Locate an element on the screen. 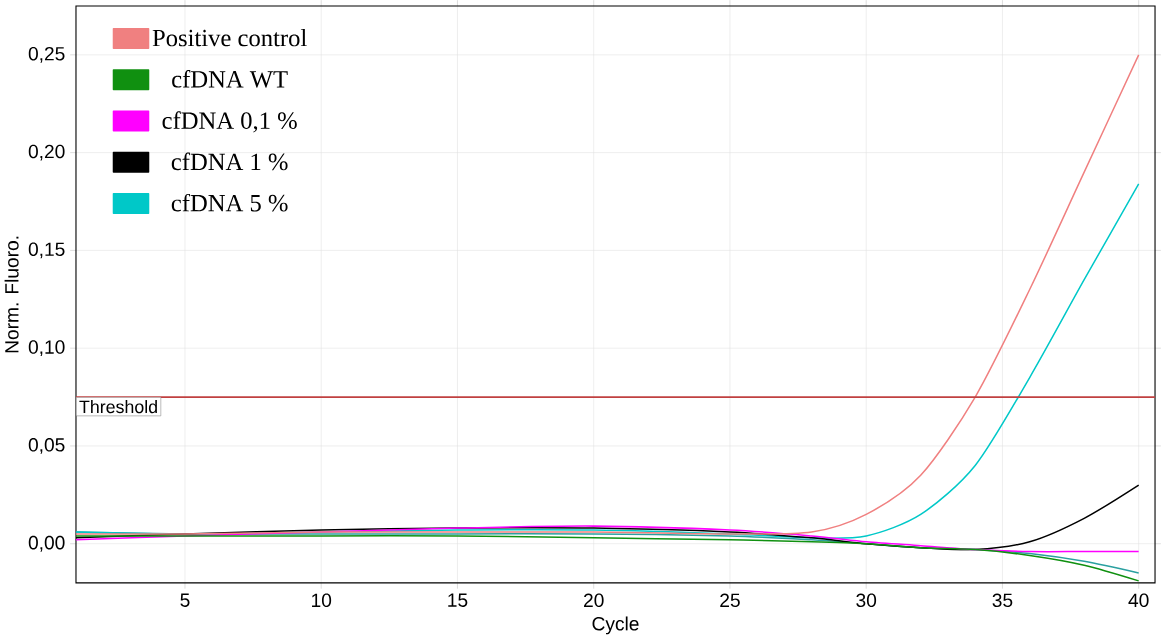  x-tick-label: 15 is located at coordinates (458, 600).